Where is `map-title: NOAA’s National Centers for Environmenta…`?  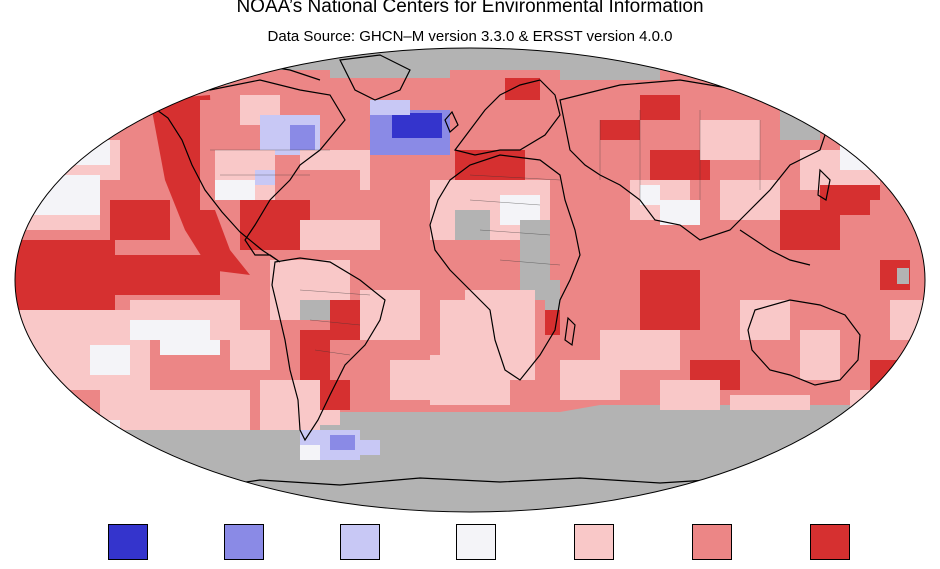
map-title: NOAA’s National Centers for Environmenta… is located at coordinates (470, 8).